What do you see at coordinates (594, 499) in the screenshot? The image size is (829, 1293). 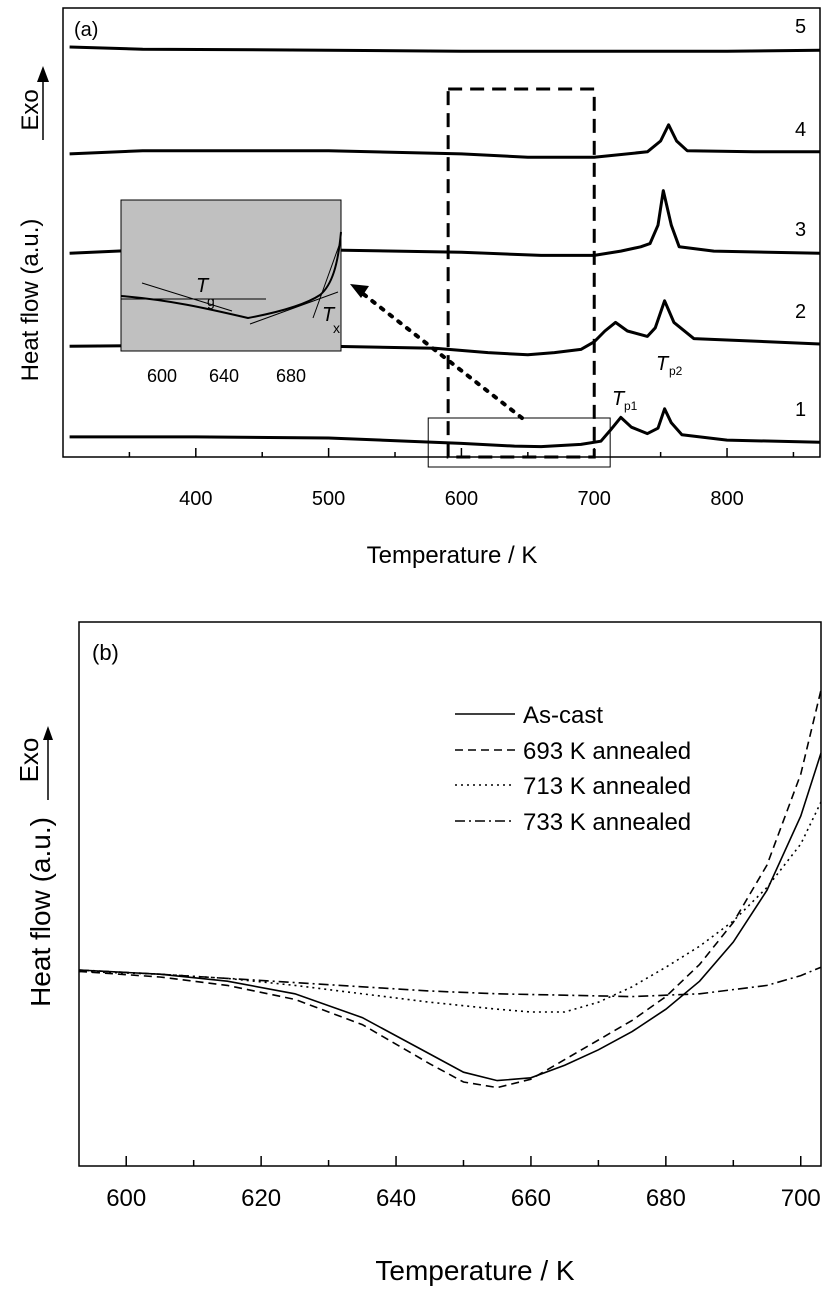 I see `x-tick-label-a: 700` at bounding box center [594, 499].